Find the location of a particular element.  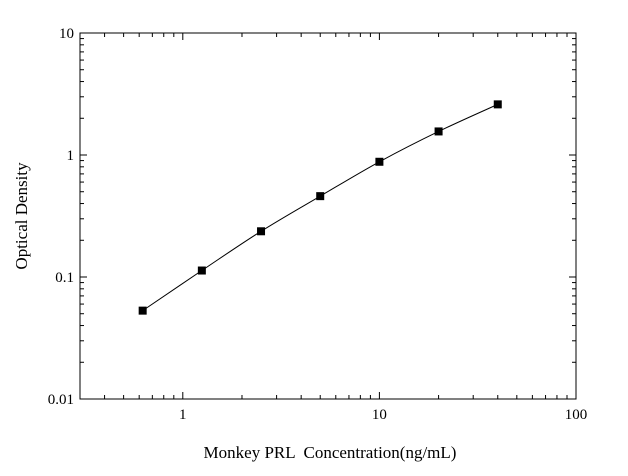

x-axis-title: Monkey PRL Concentration(ng/mL) is located at coordinates (330, 452).